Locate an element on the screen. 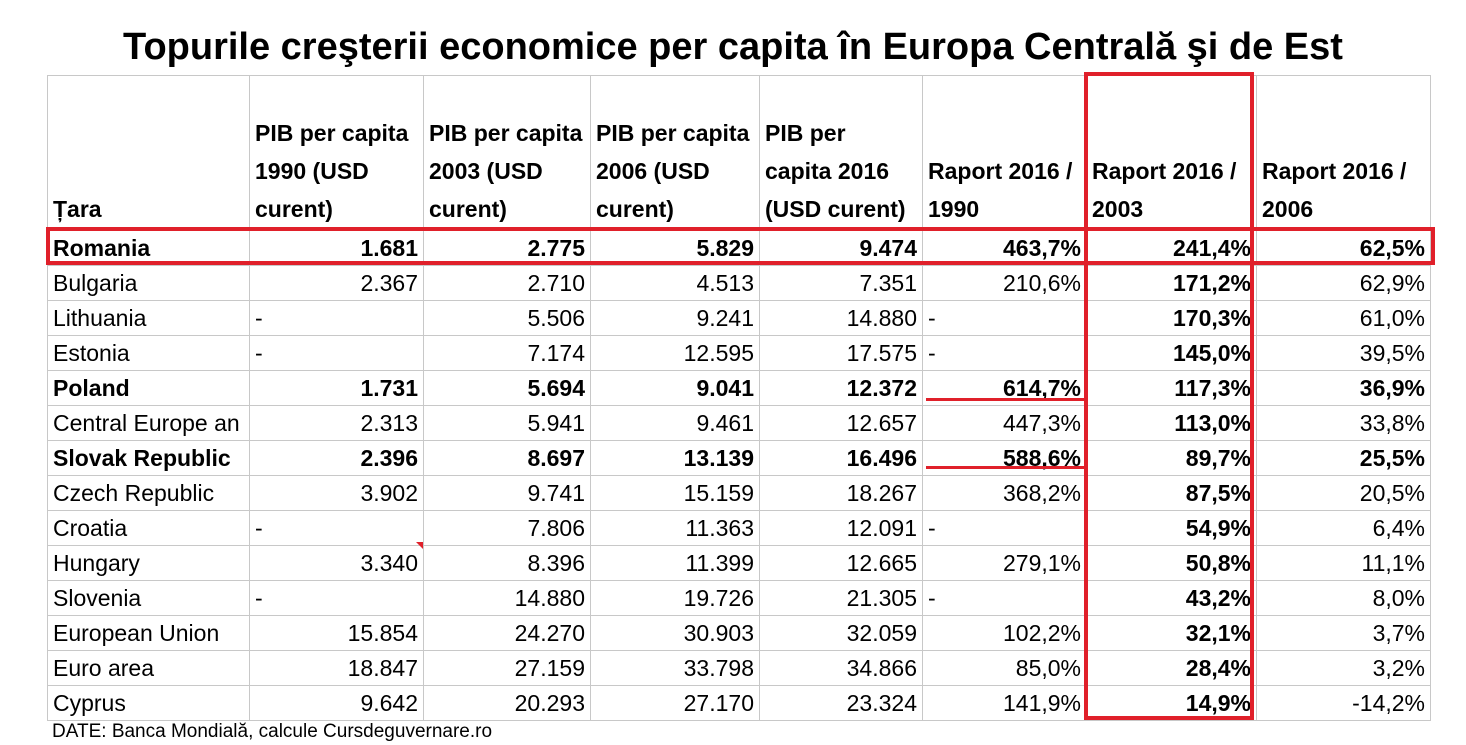 This screenshot has height=745, width=1466. value-cell: 113,0% is located at coordinates (1171, 423).